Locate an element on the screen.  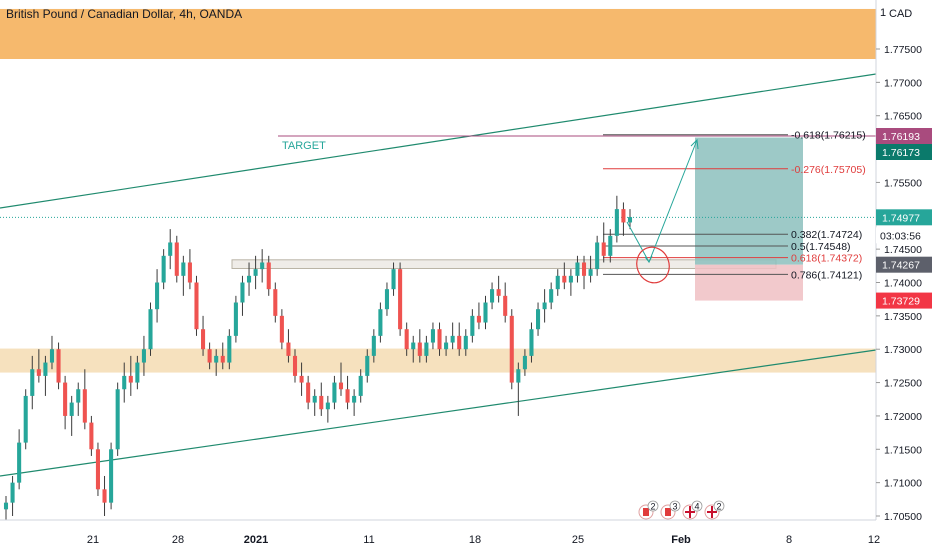
price-tick-label: 1.73500 is located at coordinates (903, 317).